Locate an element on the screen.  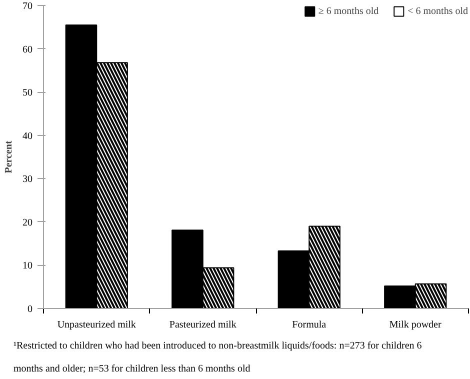
y-tick-label: 0 is located at coordinates (30, 309).